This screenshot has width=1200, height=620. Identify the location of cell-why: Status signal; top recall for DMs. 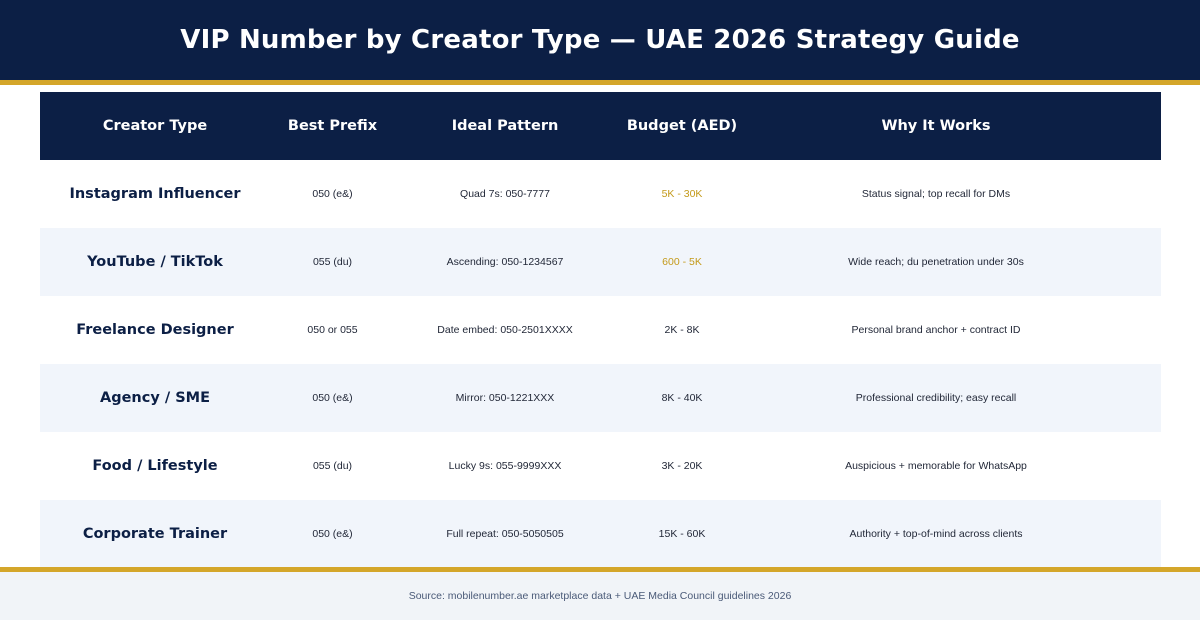
(936, 194).